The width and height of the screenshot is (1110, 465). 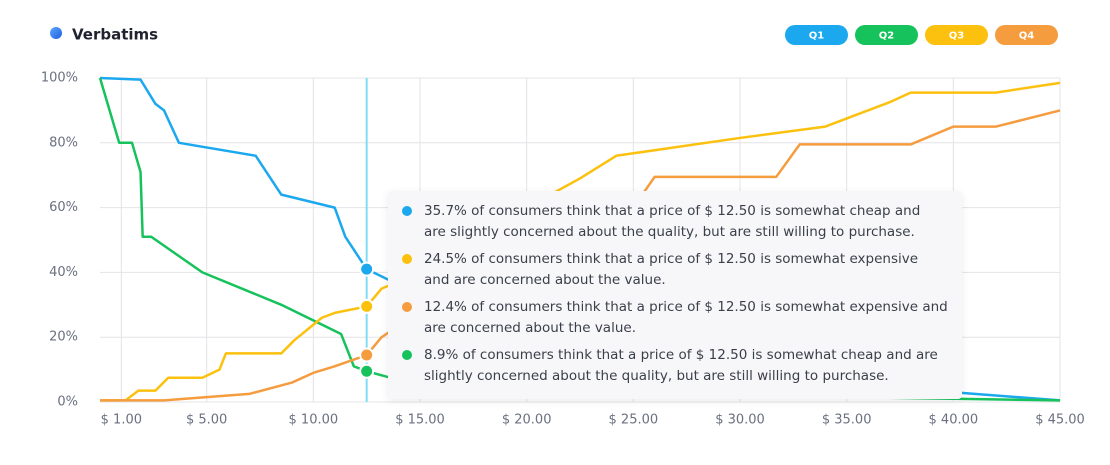 What do you see at coordinates (115, 35) in the screenshot?
I see `chart-title: Verbatims` at bounding box center [115, 35].